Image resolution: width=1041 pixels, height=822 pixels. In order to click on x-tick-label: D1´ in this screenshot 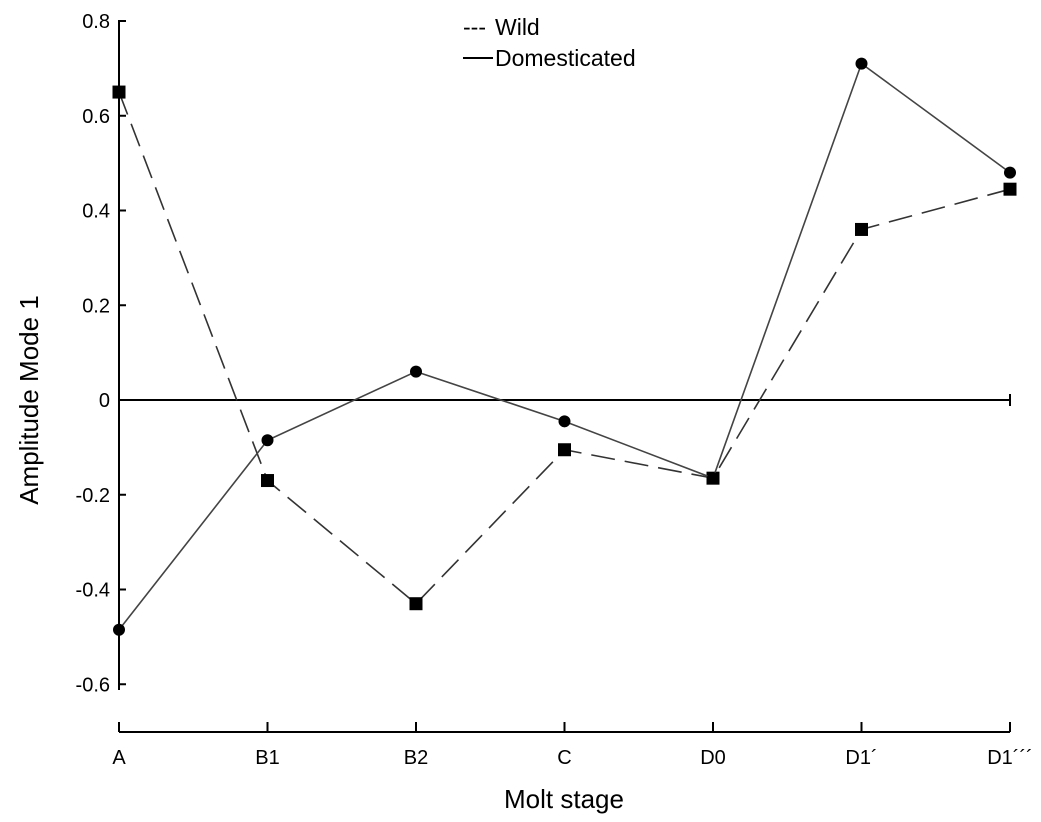, I will do `click(861, 758)`.